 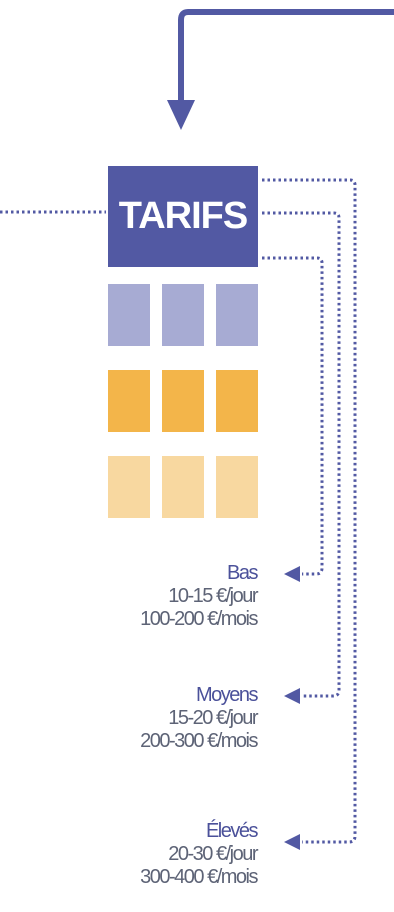 What do you see at coordinates (199, 877) in the screenshot?
I see `tier-price-month: 300-400 €/mois` at bounding box center [199, 877].